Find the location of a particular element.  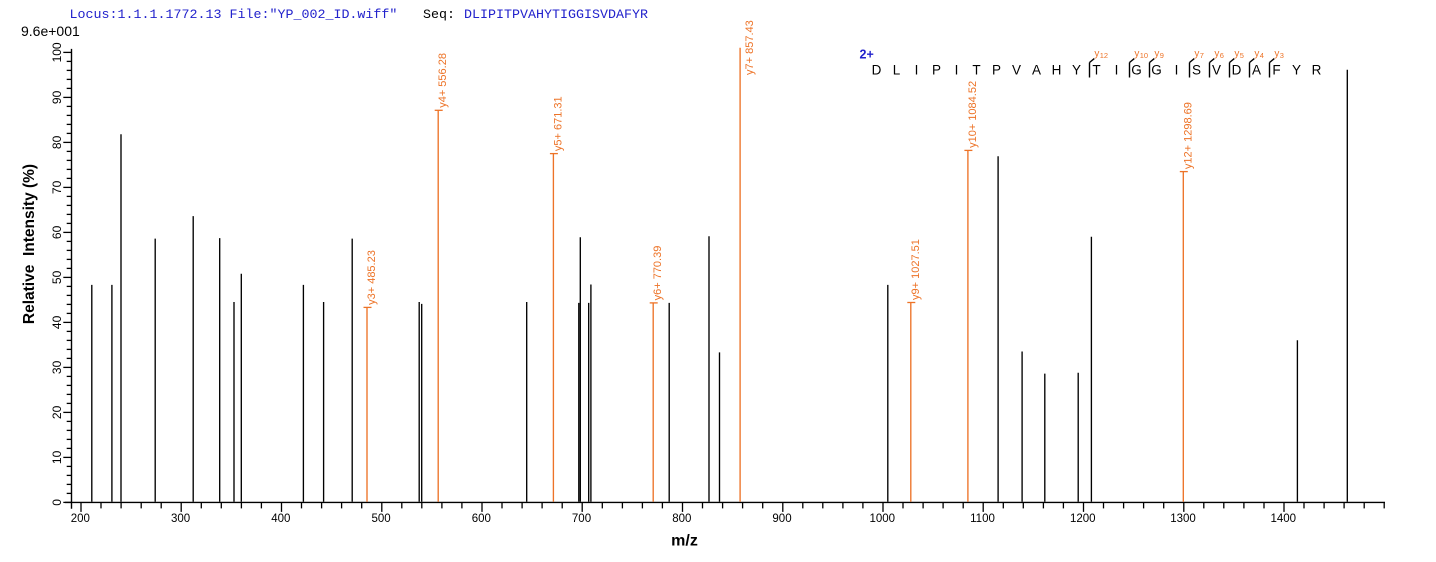

svg-text: y3+ 485.23 is located at coordinates (372, 277).